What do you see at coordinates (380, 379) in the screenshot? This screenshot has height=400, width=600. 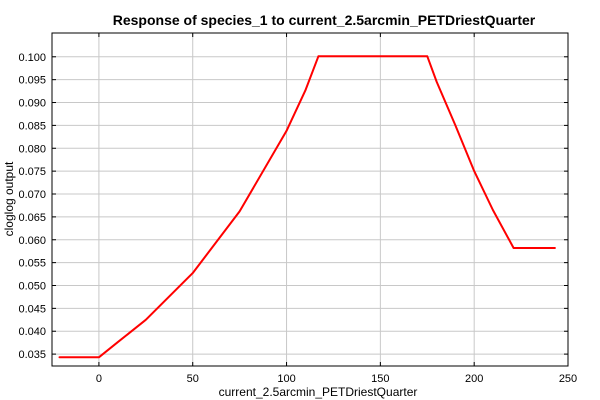 I see `x-tick-label: 150` at bounding box center [380, 379].